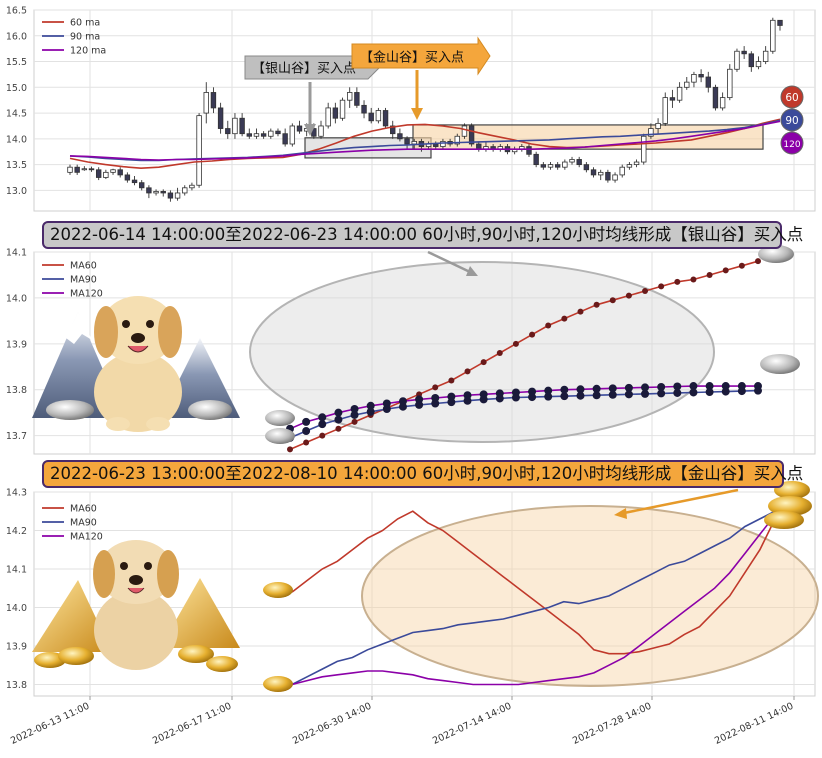  I want to click on panel-1-ma-lines, so click(425, 144).